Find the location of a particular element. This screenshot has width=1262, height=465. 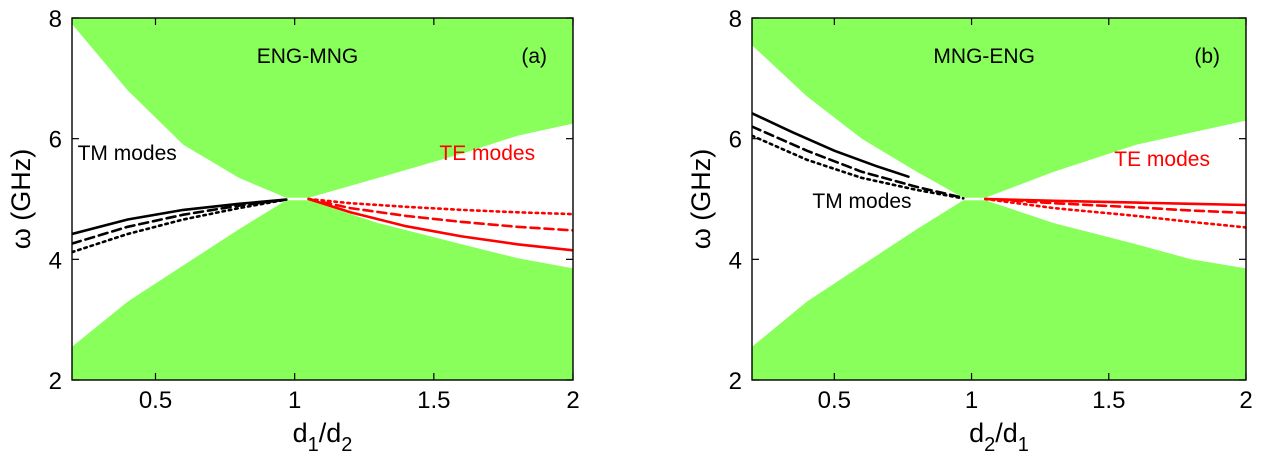

panel-title: MNG-ENG is located at coordinates (984, 56).